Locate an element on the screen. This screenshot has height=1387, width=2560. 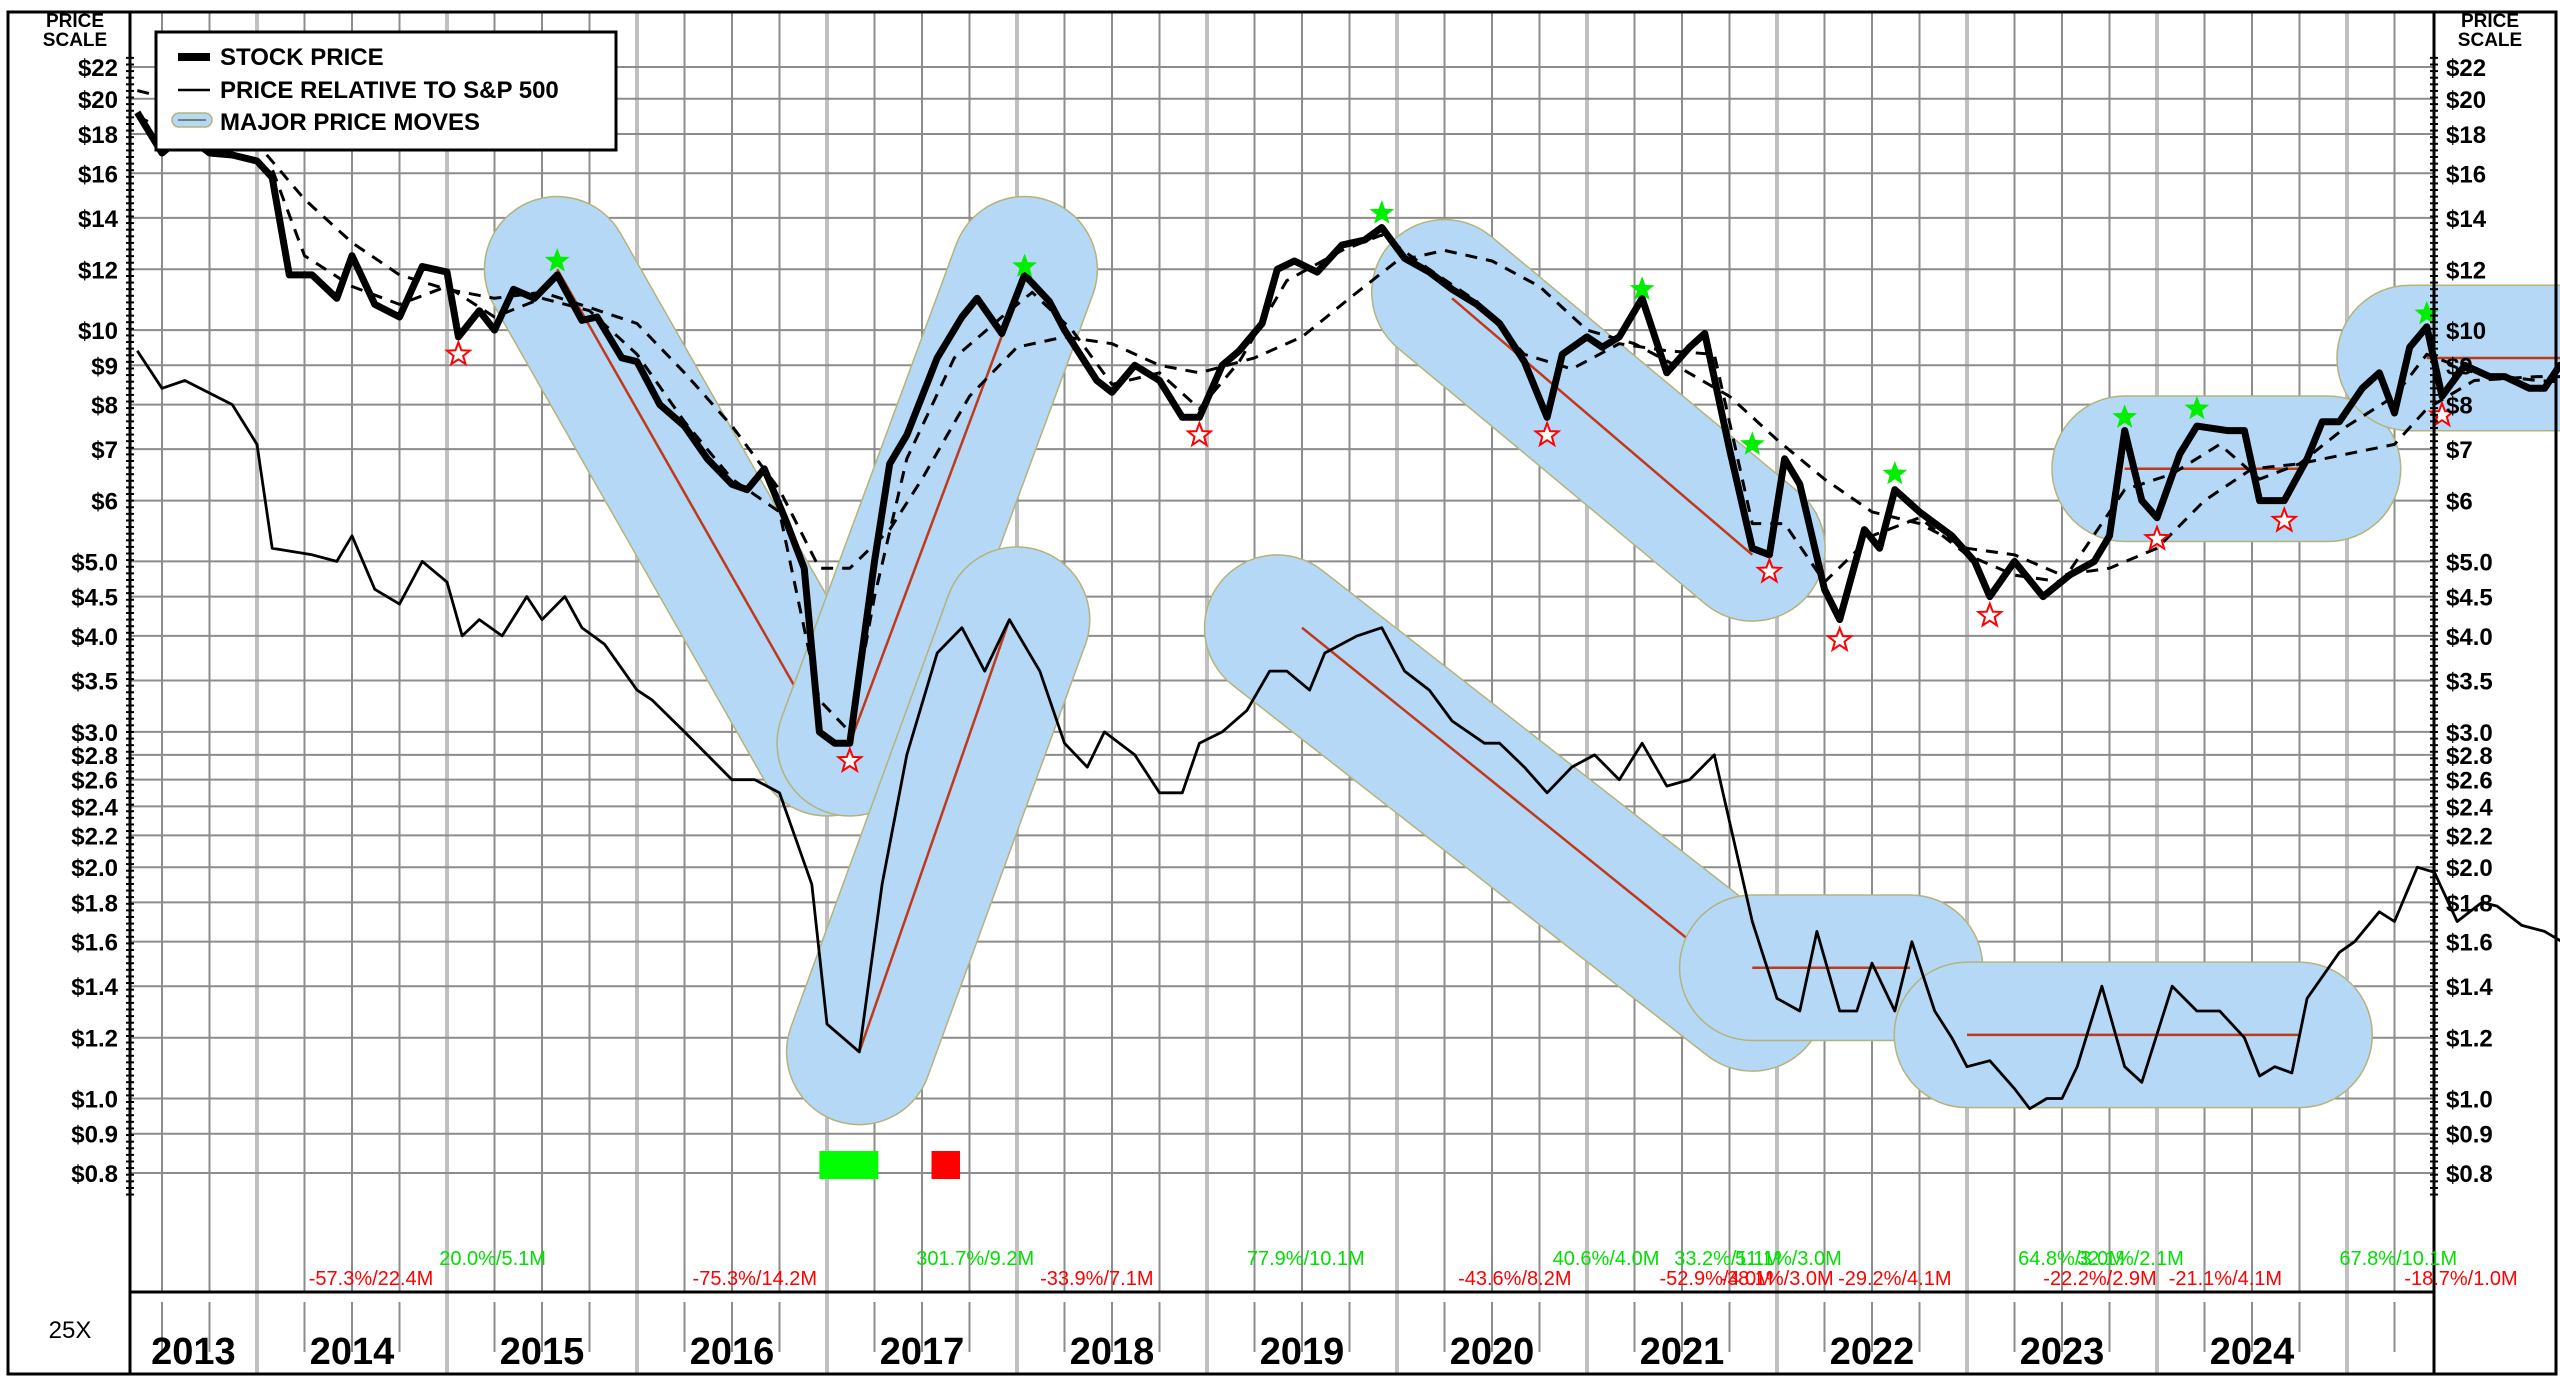
right-price-label: $20 is located at coordinates (2466, 100).